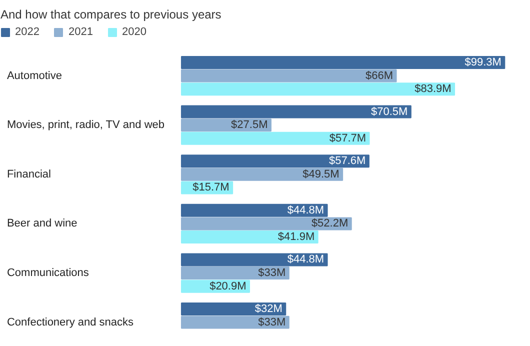 Image resolution: width=530 pixels, height=346 pixels. Describe the element at coordinates (329, 224) in the screenshot. I see `data-label: $52.2M` at that location.